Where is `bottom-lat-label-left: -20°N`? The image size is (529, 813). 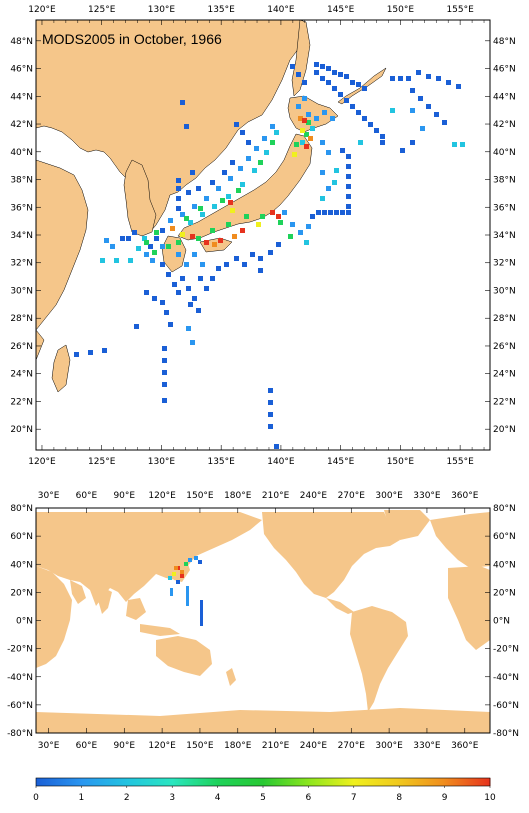 bottom-lat-label-left: -20°N is located at coordinates (20, 650).